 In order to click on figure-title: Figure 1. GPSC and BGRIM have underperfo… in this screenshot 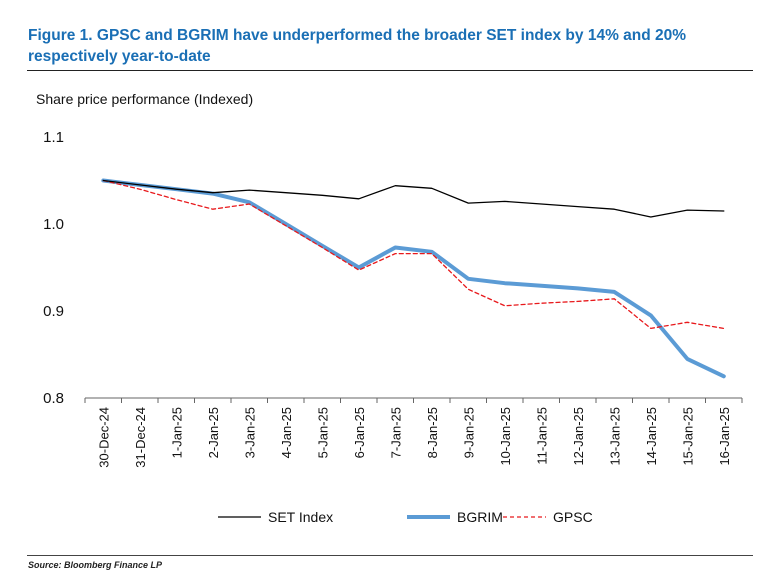, I will do `click(357, 46)`.